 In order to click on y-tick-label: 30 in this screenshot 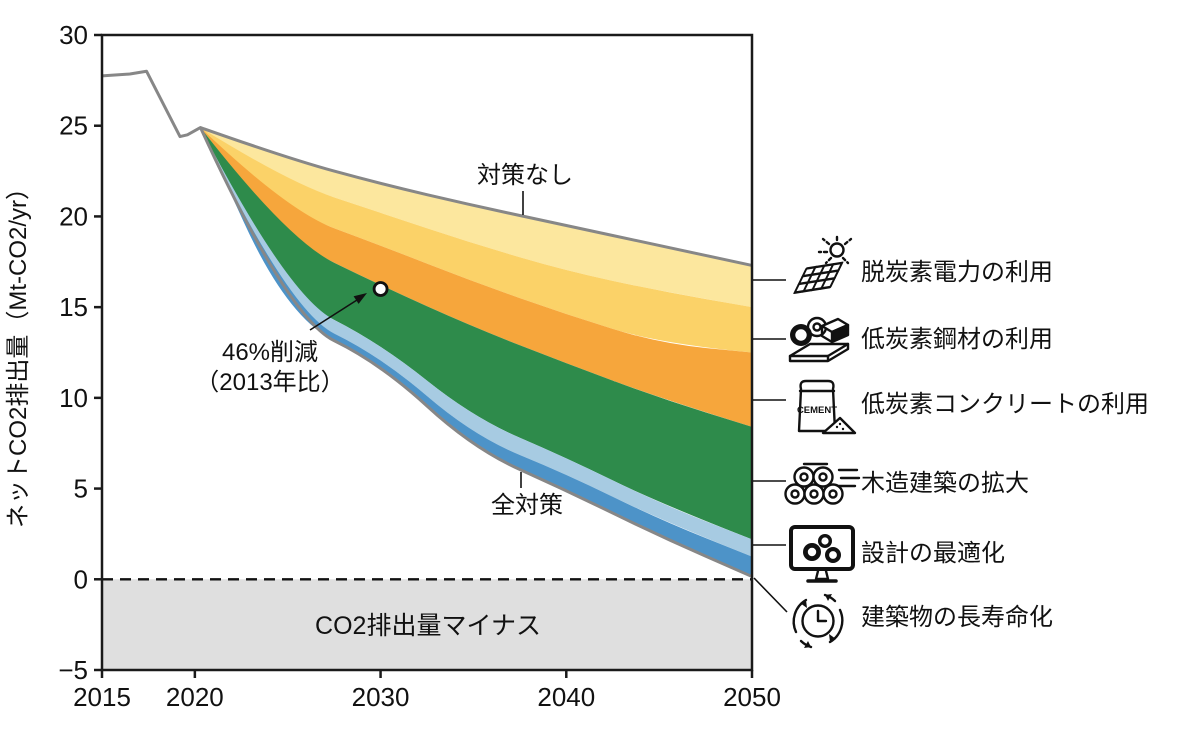, I will do `click(73, 35)`.